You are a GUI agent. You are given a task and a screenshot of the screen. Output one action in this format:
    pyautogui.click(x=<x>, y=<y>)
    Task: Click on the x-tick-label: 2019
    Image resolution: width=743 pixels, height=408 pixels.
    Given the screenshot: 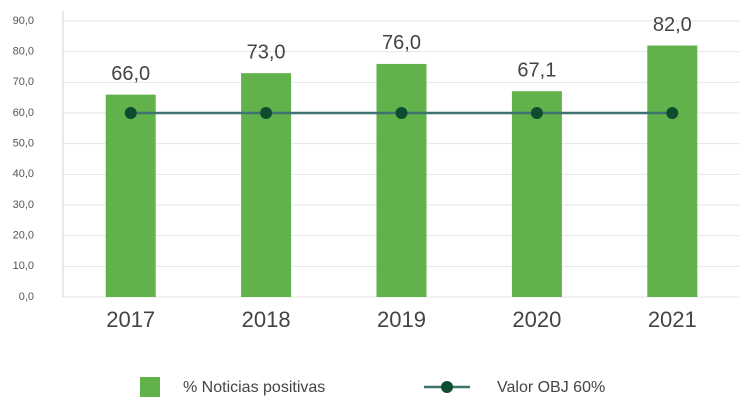 What is the action you would take?
    pyautogui.click(x=401, y=319)
    